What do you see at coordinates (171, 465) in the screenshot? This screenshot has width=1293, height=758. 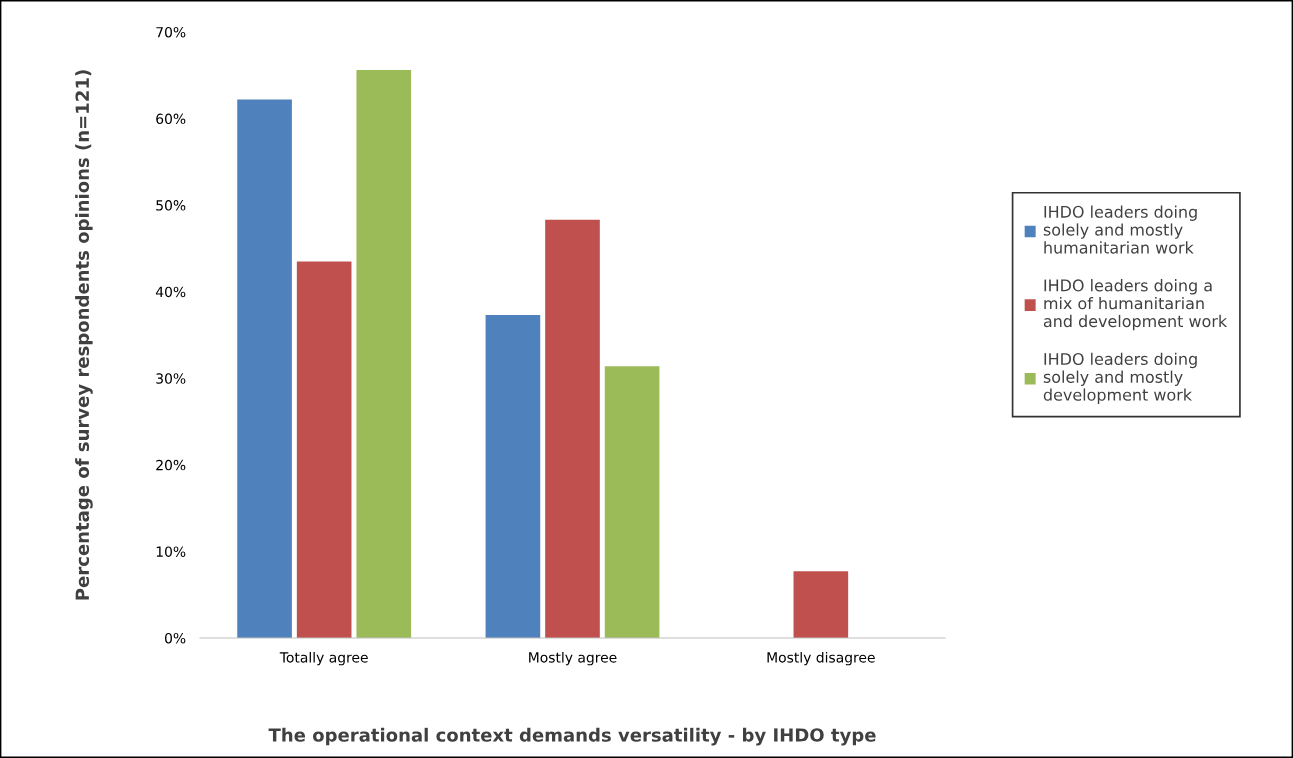 I see `y-tick-label: 20%` at bounding box center [171, 465].